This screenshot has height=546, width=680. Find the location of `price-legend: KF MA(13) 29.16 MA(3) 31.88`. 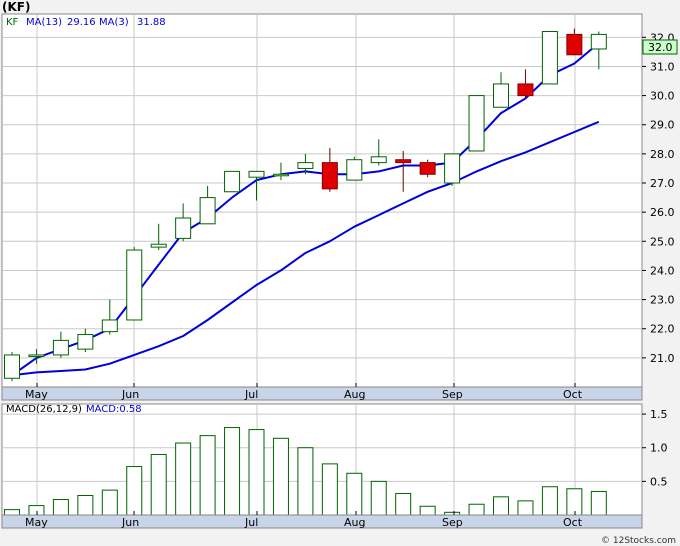

price-legend: KF MA(13) 29.16 MA(3) 31.88 is located at coordinates (86, 22).